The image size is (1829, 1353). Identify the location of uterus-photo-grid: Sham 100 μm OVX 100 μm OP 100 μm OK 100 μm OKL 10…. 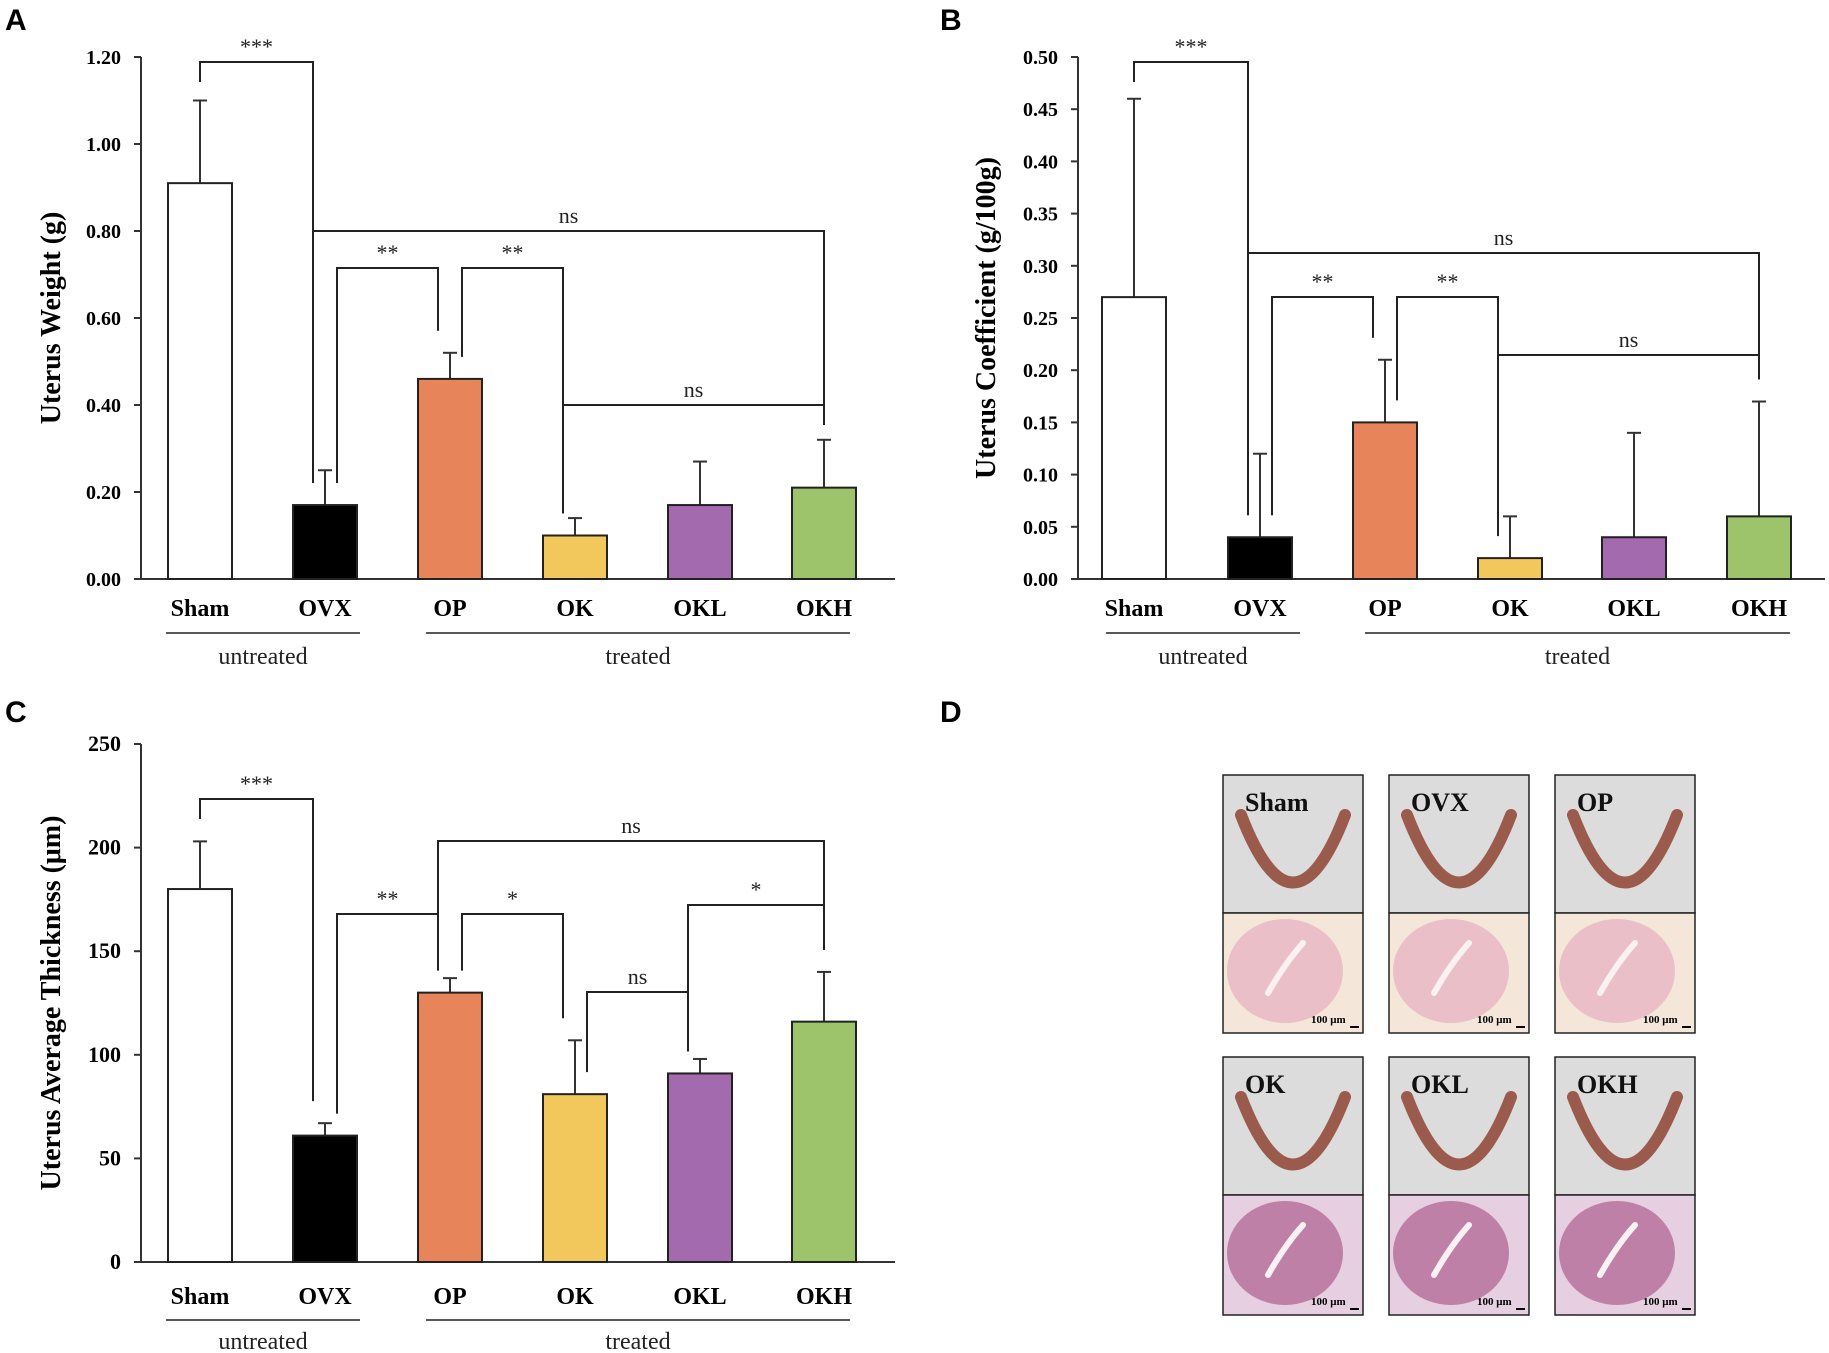
(1459, 1045).